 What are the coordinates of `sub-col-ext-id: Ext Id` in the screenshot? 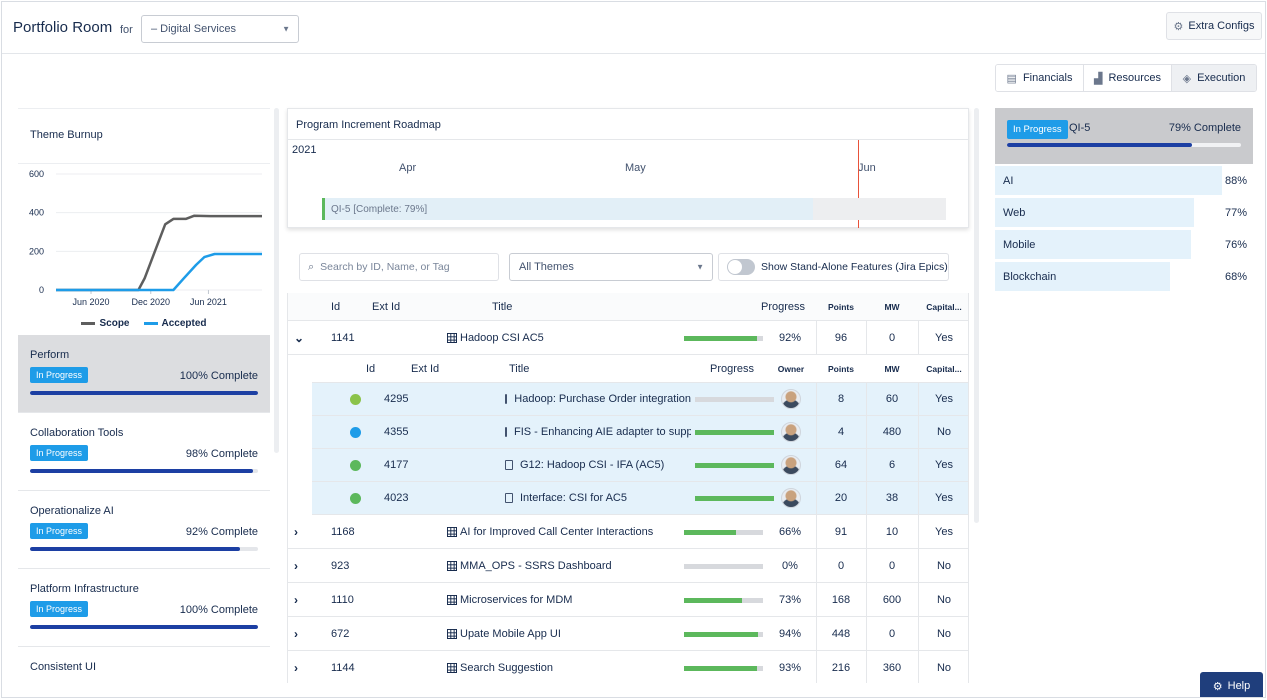 It's located at (425, 368).